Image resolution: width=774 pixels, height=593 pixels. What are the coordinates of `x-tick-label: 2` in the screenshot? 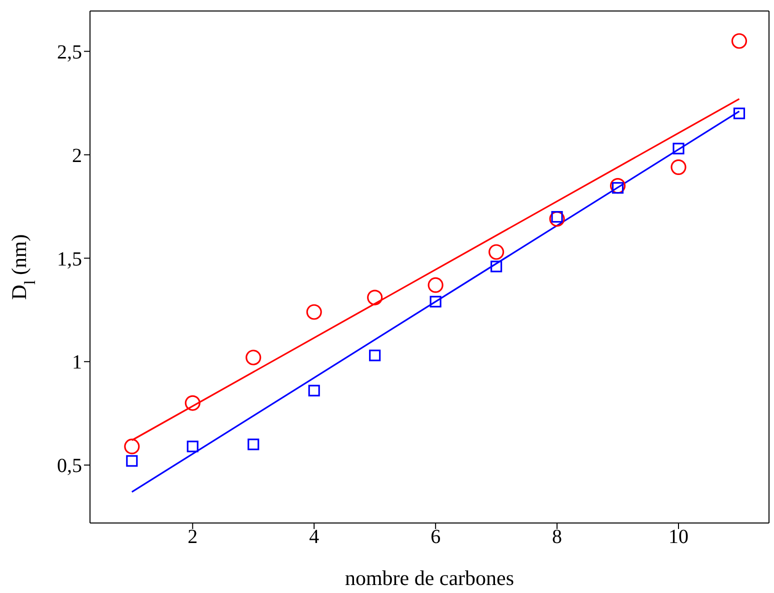 It's located at (193, 537).